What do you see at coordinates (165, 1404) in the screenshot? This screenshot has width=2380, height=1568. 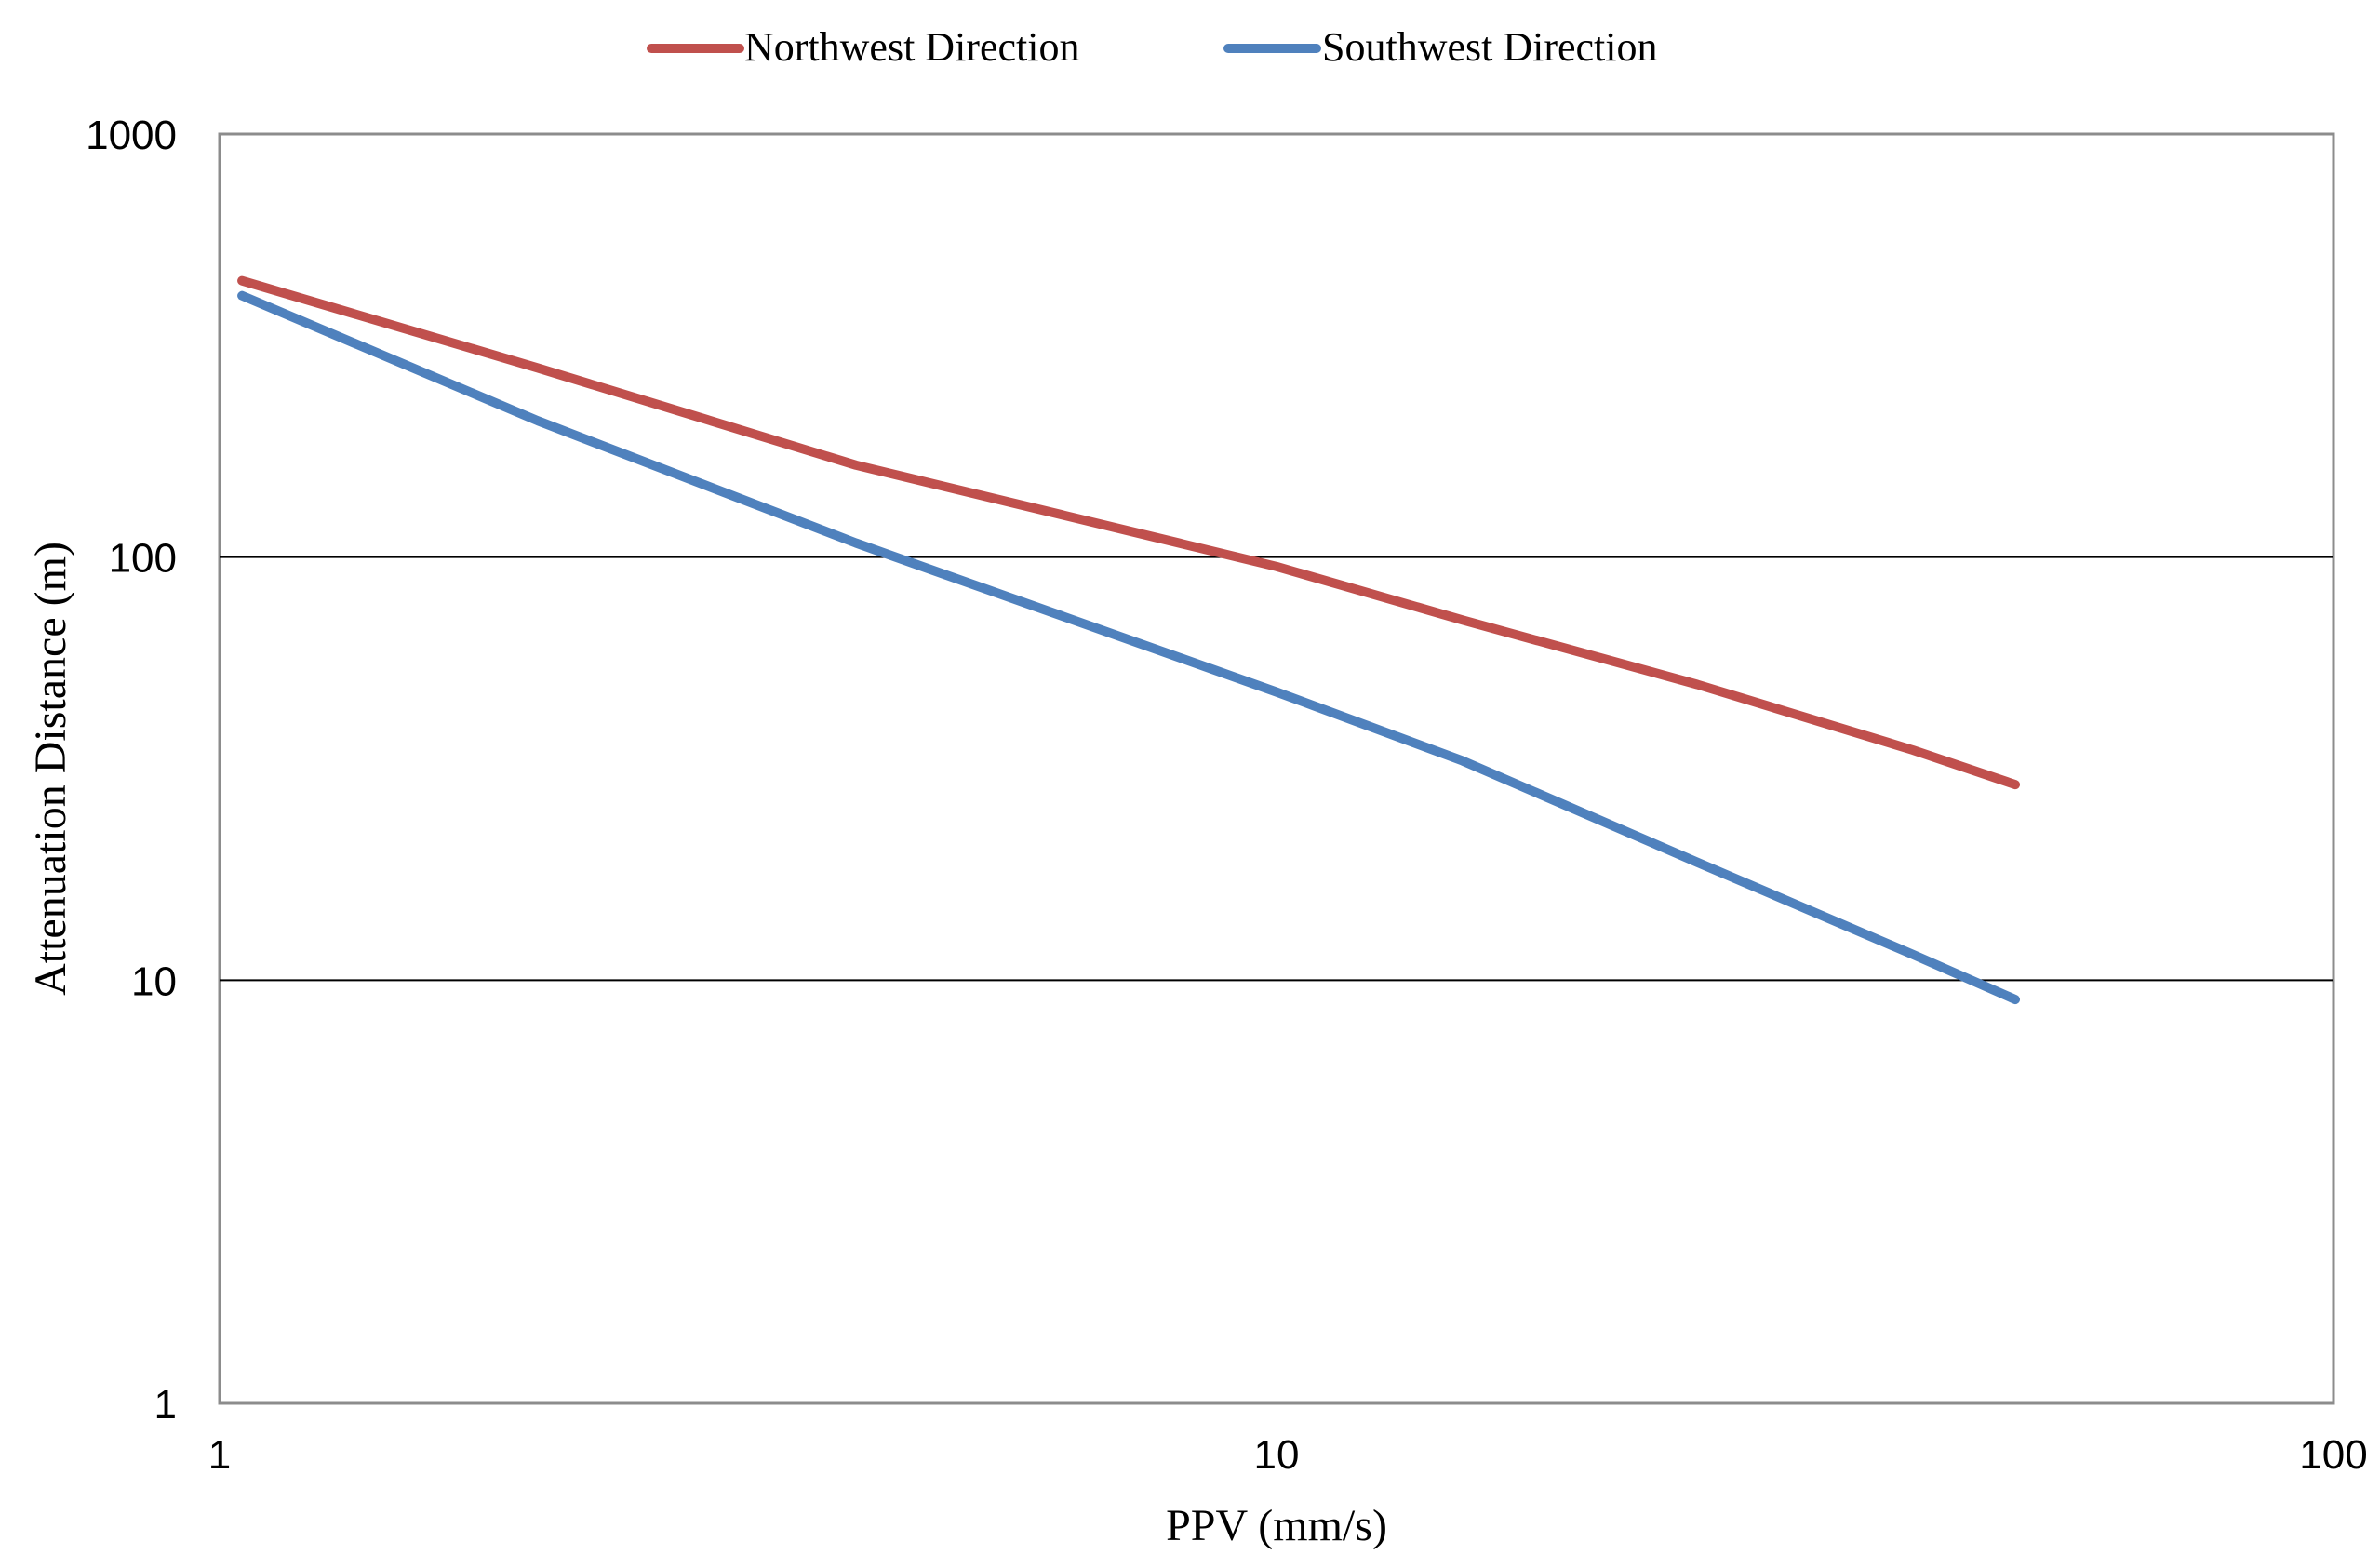 I see `y-tick-label: 1` at bounding box center [165, 1404].